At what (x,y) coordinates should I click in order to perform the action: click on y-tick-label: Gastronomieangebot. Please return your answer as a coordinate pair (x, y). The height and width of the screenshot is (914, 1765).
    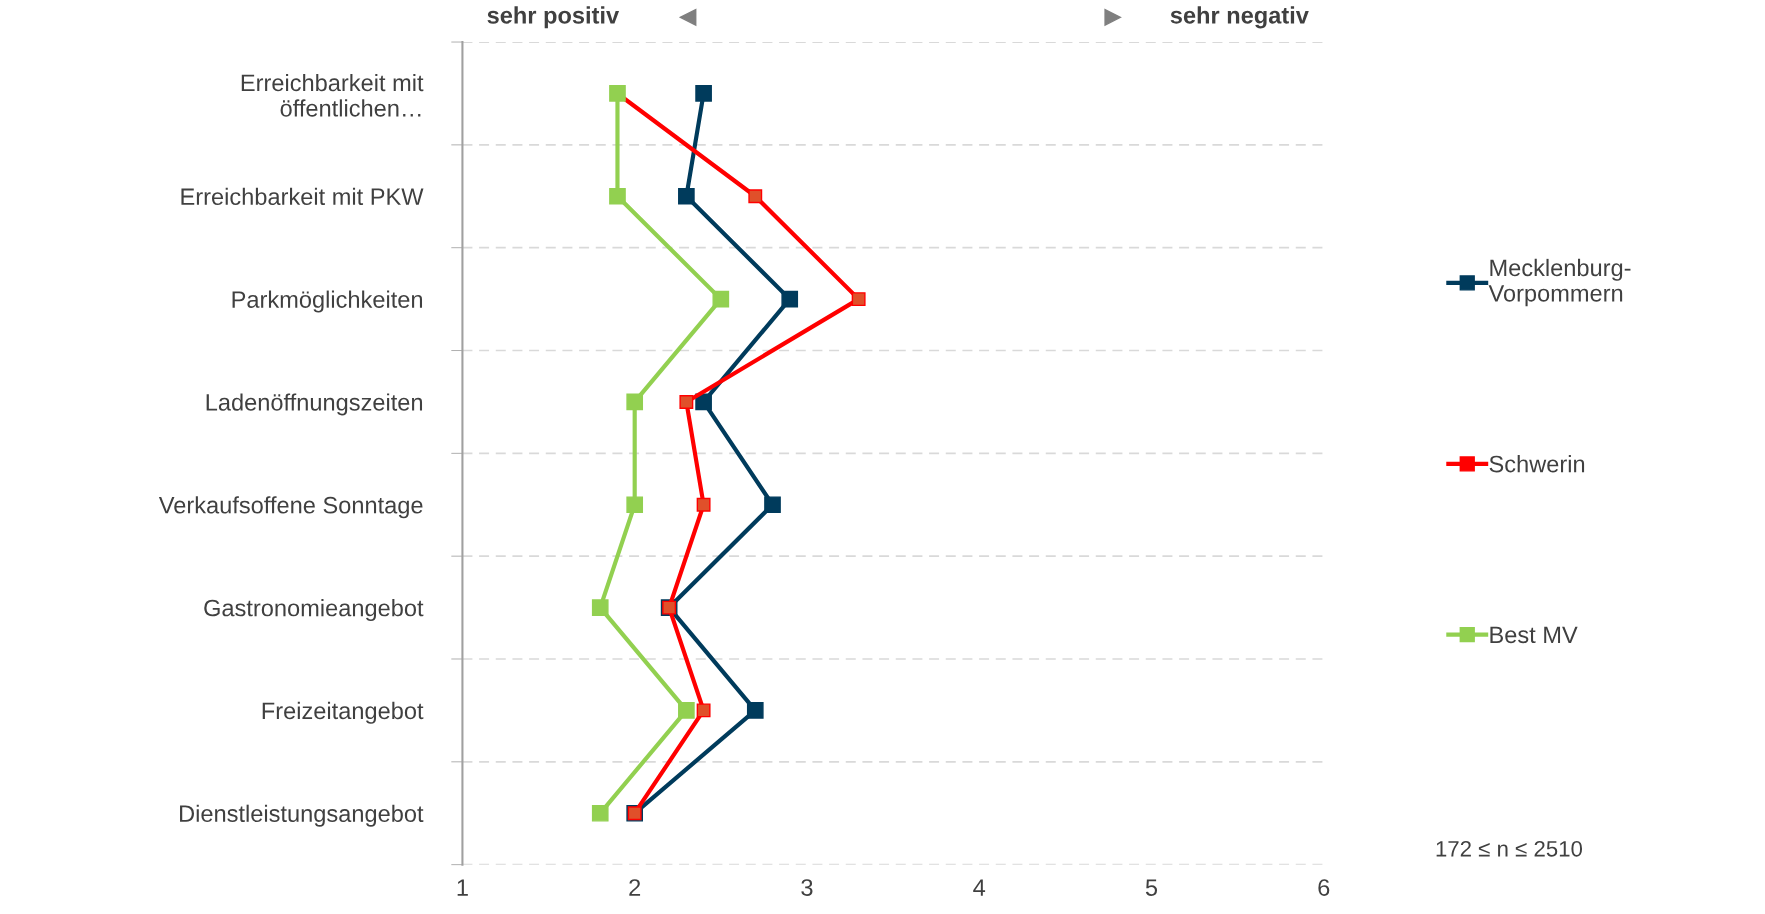
    Looking at the image, I should click on (314, 610).